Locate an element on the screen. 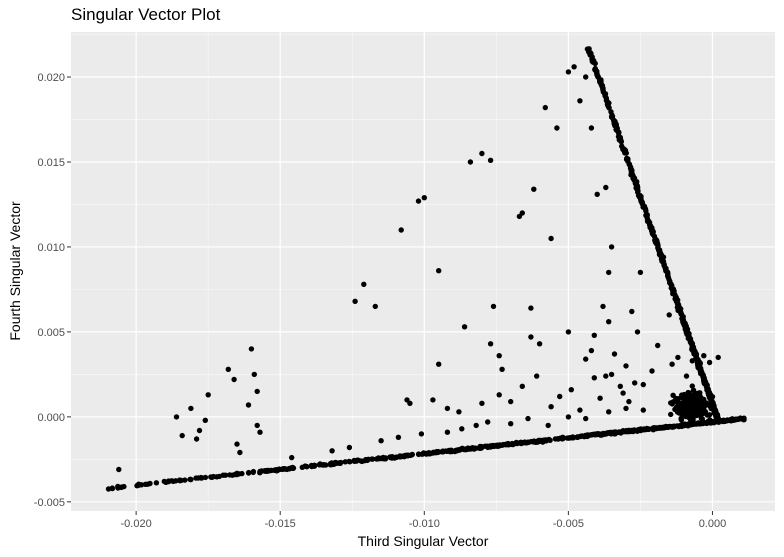 The width and height of the screenshot is (784, 557). y-tick-label: 0.010 is located at coordinates (51, 248).